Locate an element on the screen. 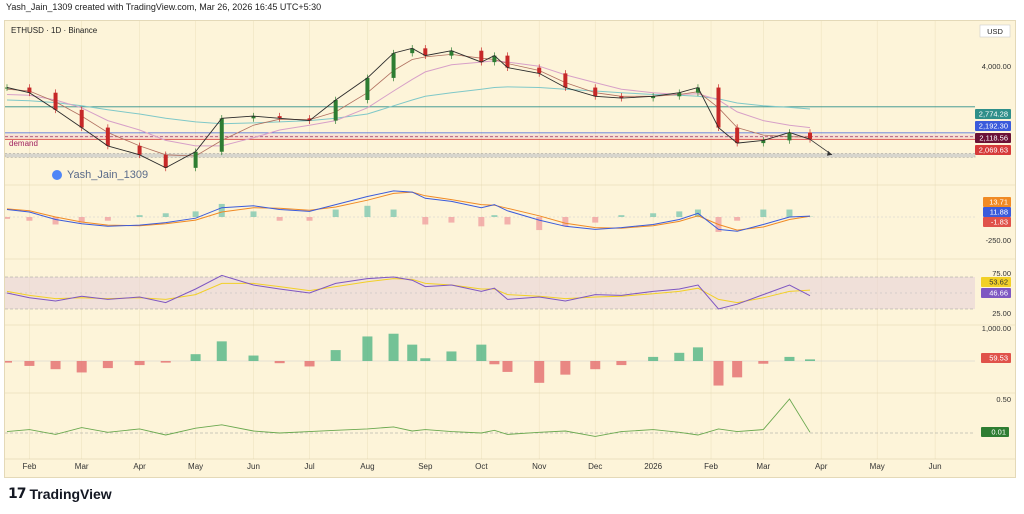 Image resolution: width=1024 pixels, height=514 pixels. macd-line is located at coordinates (408, 211).